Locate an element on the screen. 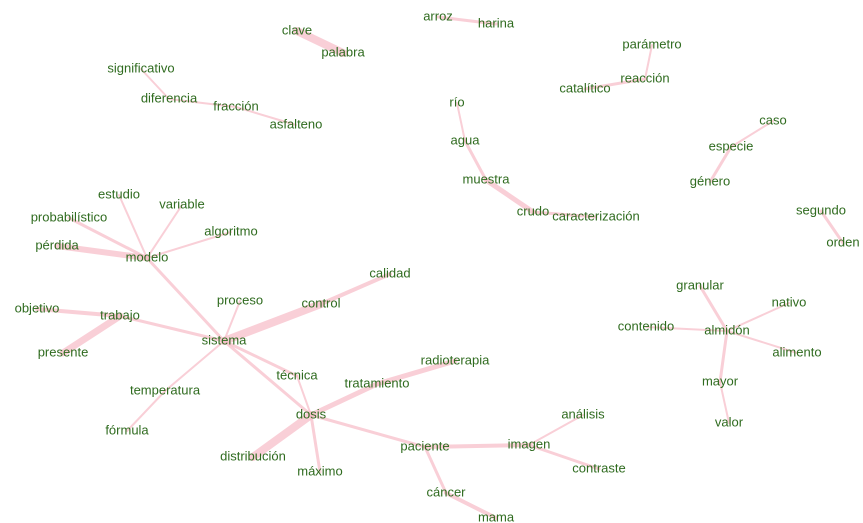 Image resolution: width=863 pixels, height=523 pixels. node-label: cáncer is located at coordinates (446, 491).